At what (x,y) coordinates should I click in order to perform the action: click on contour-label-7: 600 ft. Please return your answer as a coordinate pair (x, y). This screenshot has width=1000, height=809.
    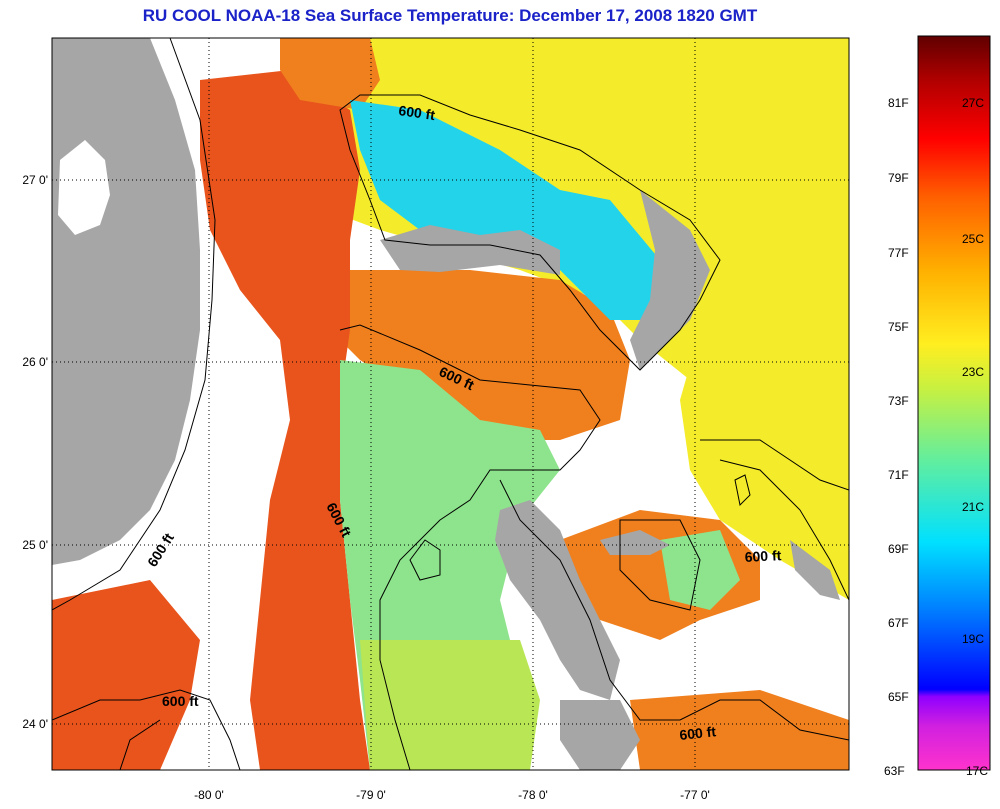
    Looking at the image, I should click on (698, 733).